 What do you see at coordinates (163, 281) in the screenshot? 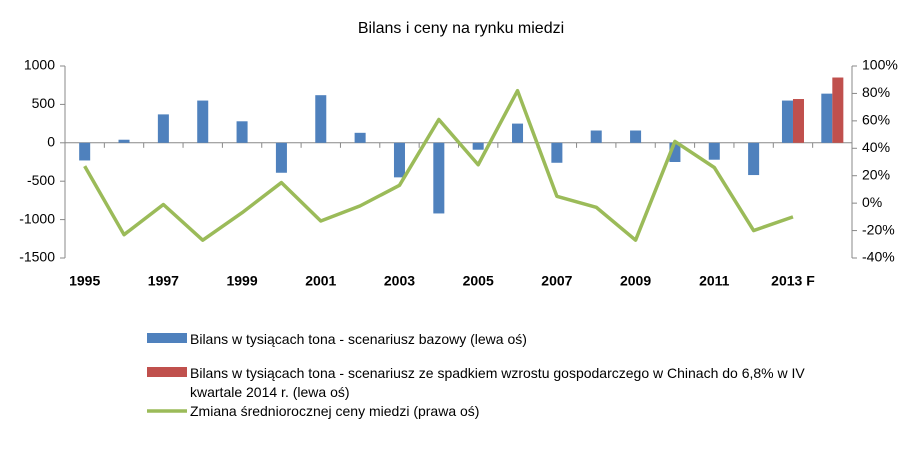
I see `x-tick-label: 1997` at bounding box center [163, 281].